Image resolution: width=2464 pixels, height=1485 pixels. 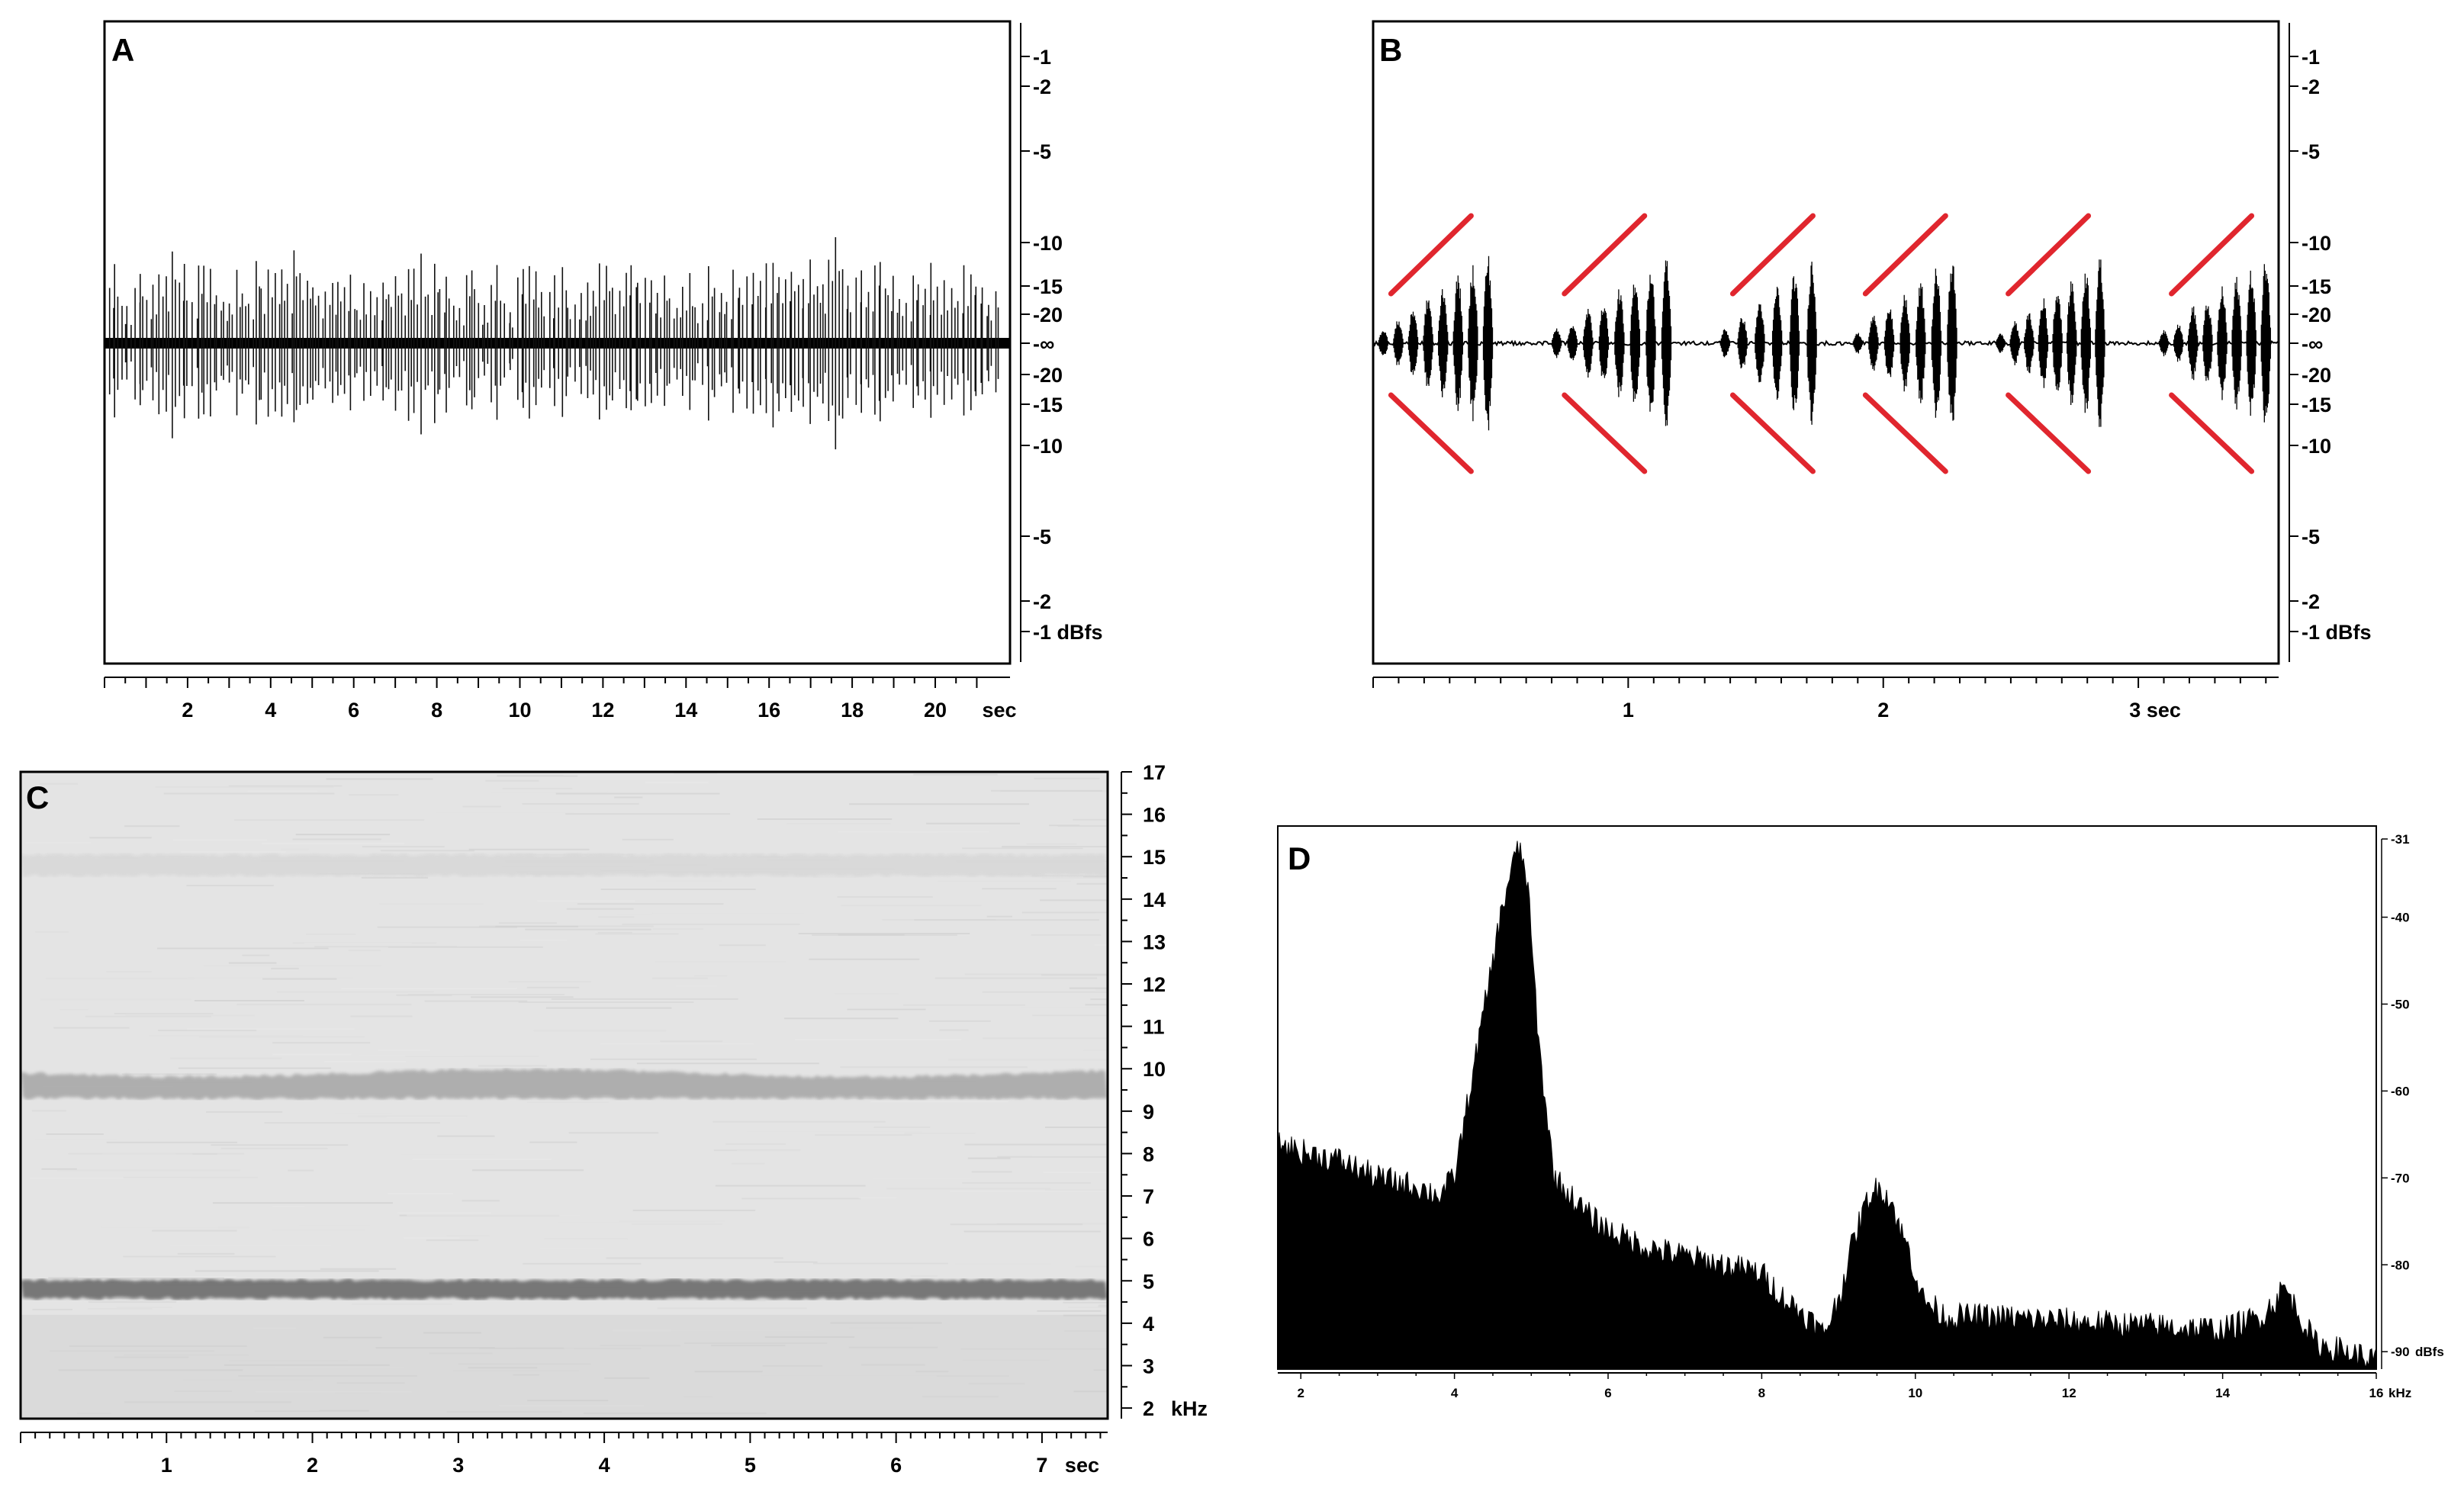 I want to click on x-tick-label: 16, so click(x=2376, y=1393).